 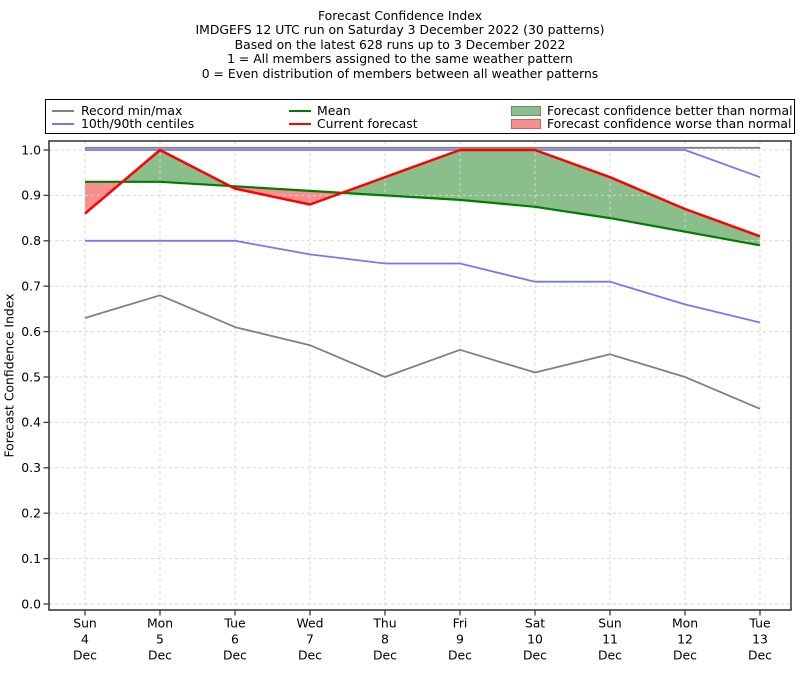 I want to click on legend-label-confidence-better: Forecast confidence better than normal, so click(x=670, y=110).